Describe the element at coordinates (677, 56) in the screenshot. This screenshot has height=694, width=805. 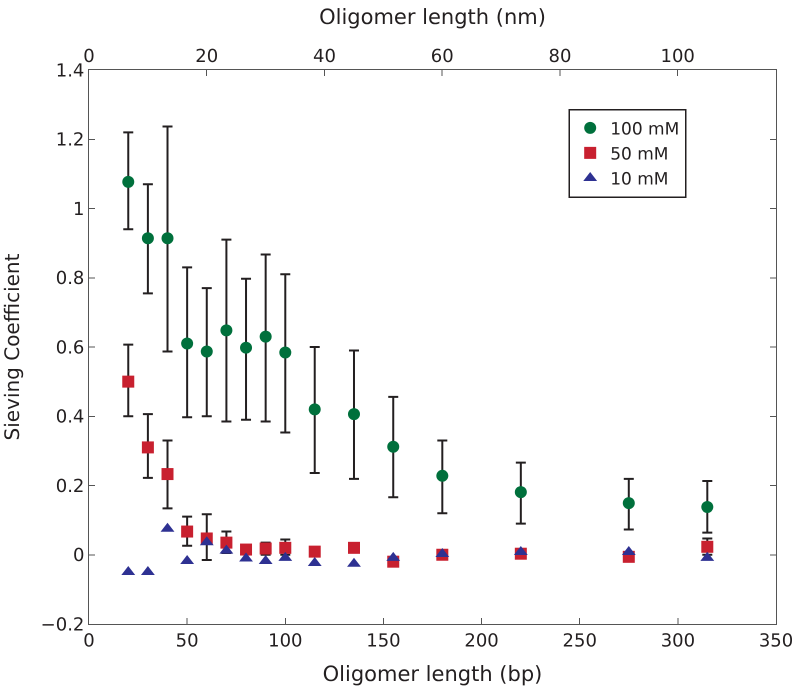
I see `x2-tick-label: 100` at that location.